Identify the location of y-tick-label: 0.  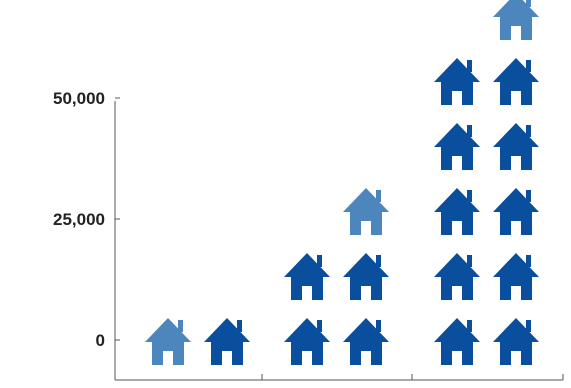
(100, 340).